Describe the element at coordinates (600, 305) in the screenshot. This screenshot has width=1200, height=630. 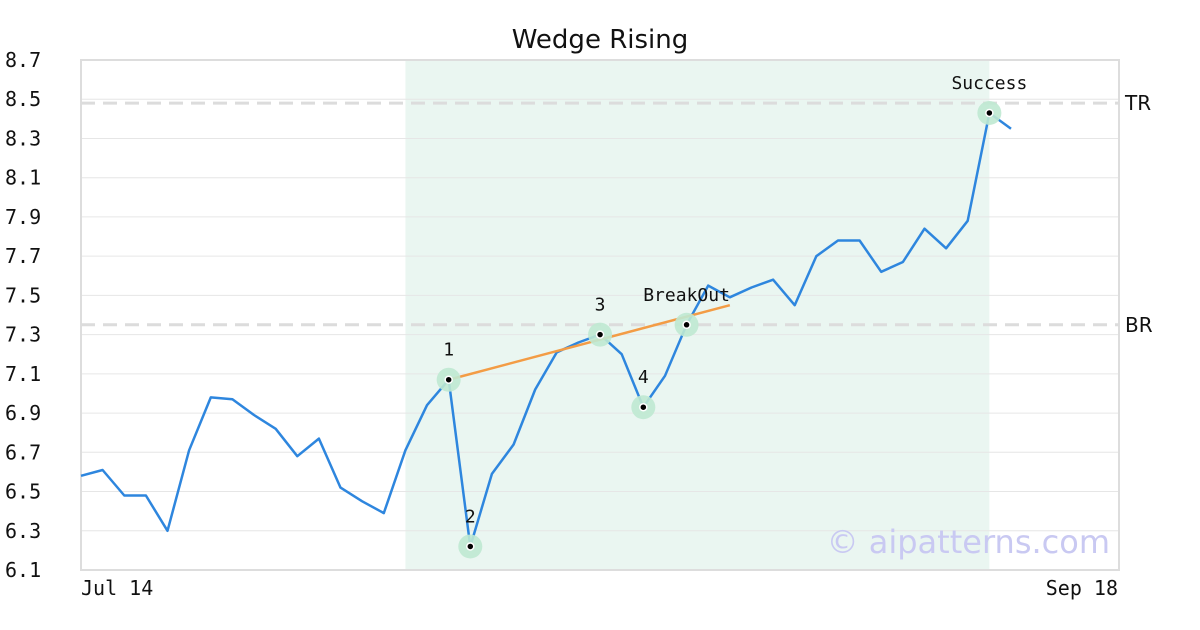
I see `pivot-label-3: 3` at that location.